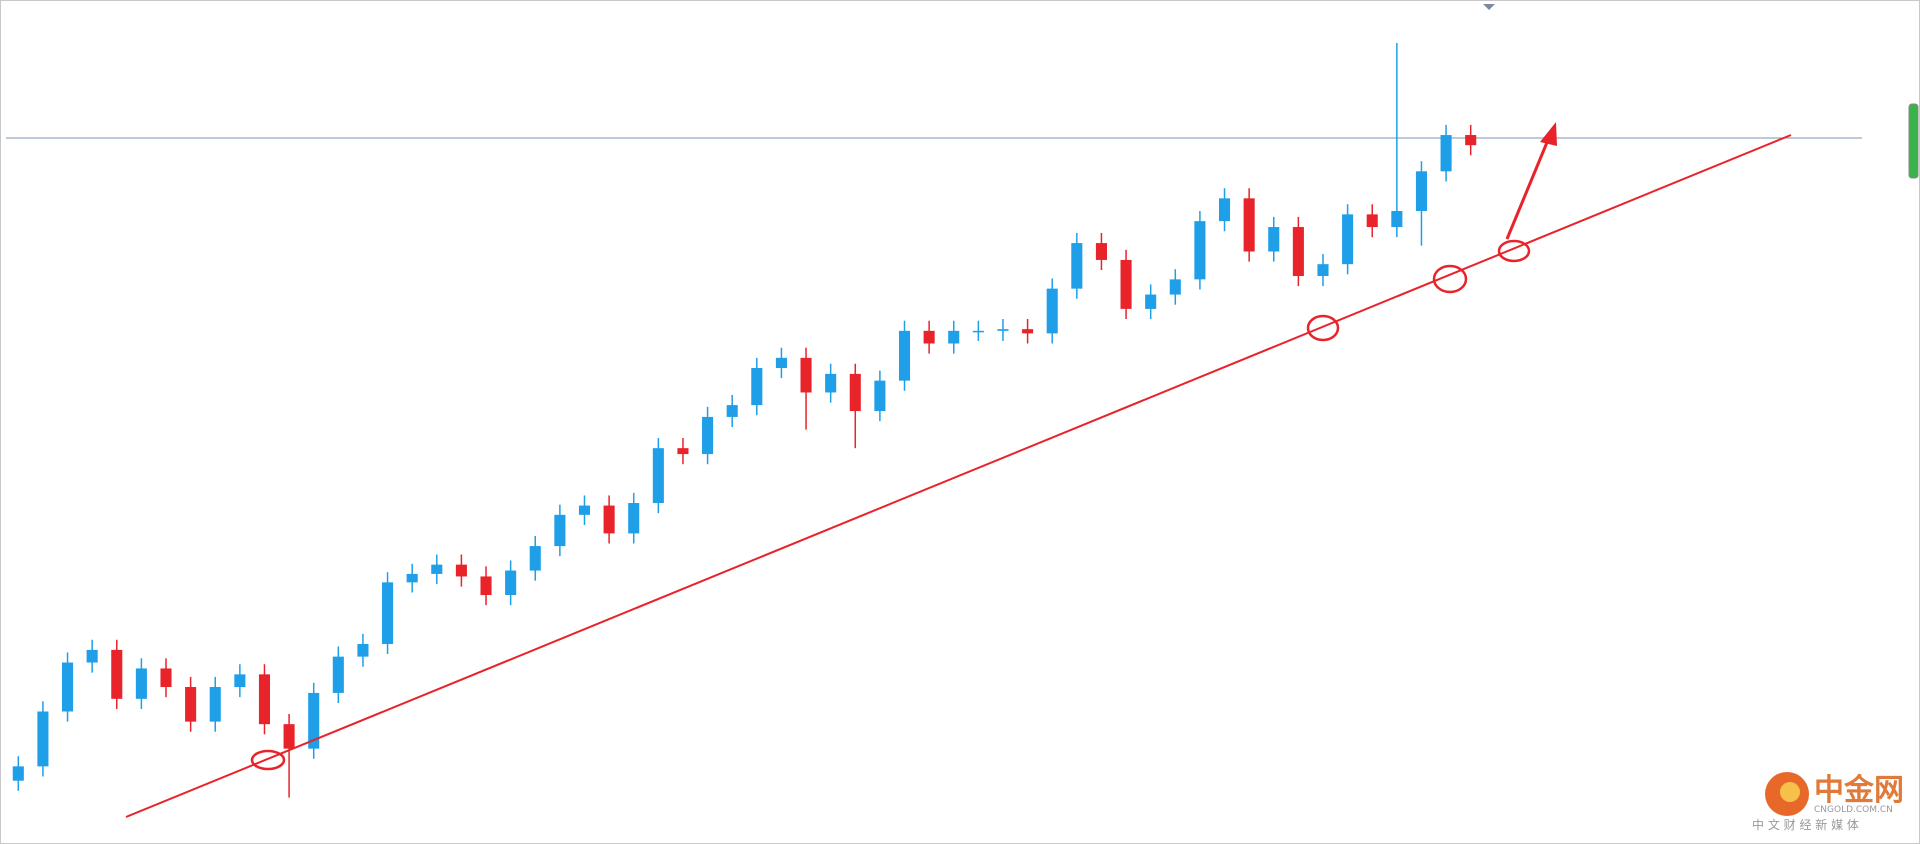 This screenshot has height=844, width=1920. I want to click on watermark: 中金网 CNGOLD.COM.CN 中 文 财 经 新 媒 体, so click(1828, 802).